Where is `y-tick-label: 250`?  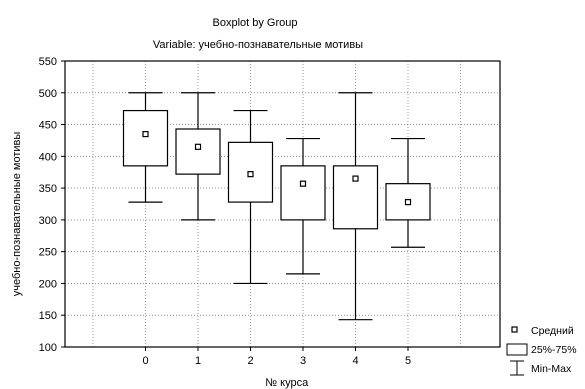
y-tick-label: 250 is located at coordinates (48, 253).